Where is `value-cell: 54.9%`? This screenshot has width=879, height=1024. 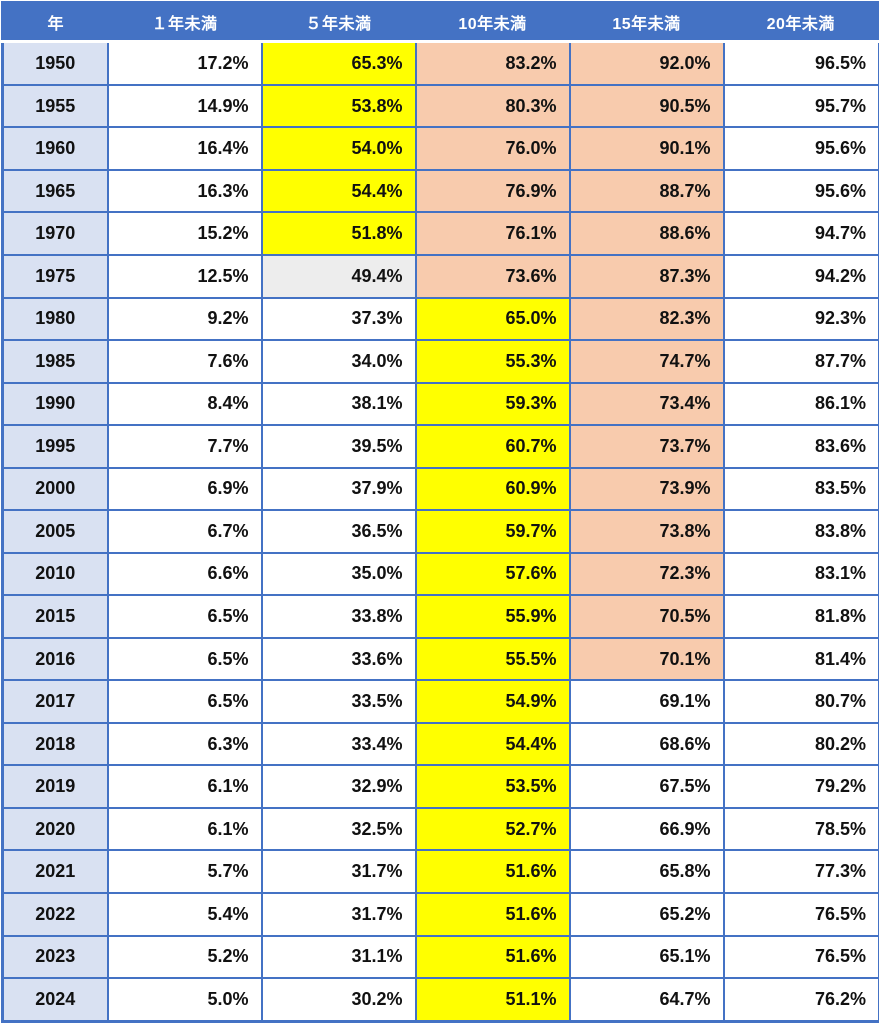
value-cell: 54.9% is located at coordinates (492, 701).